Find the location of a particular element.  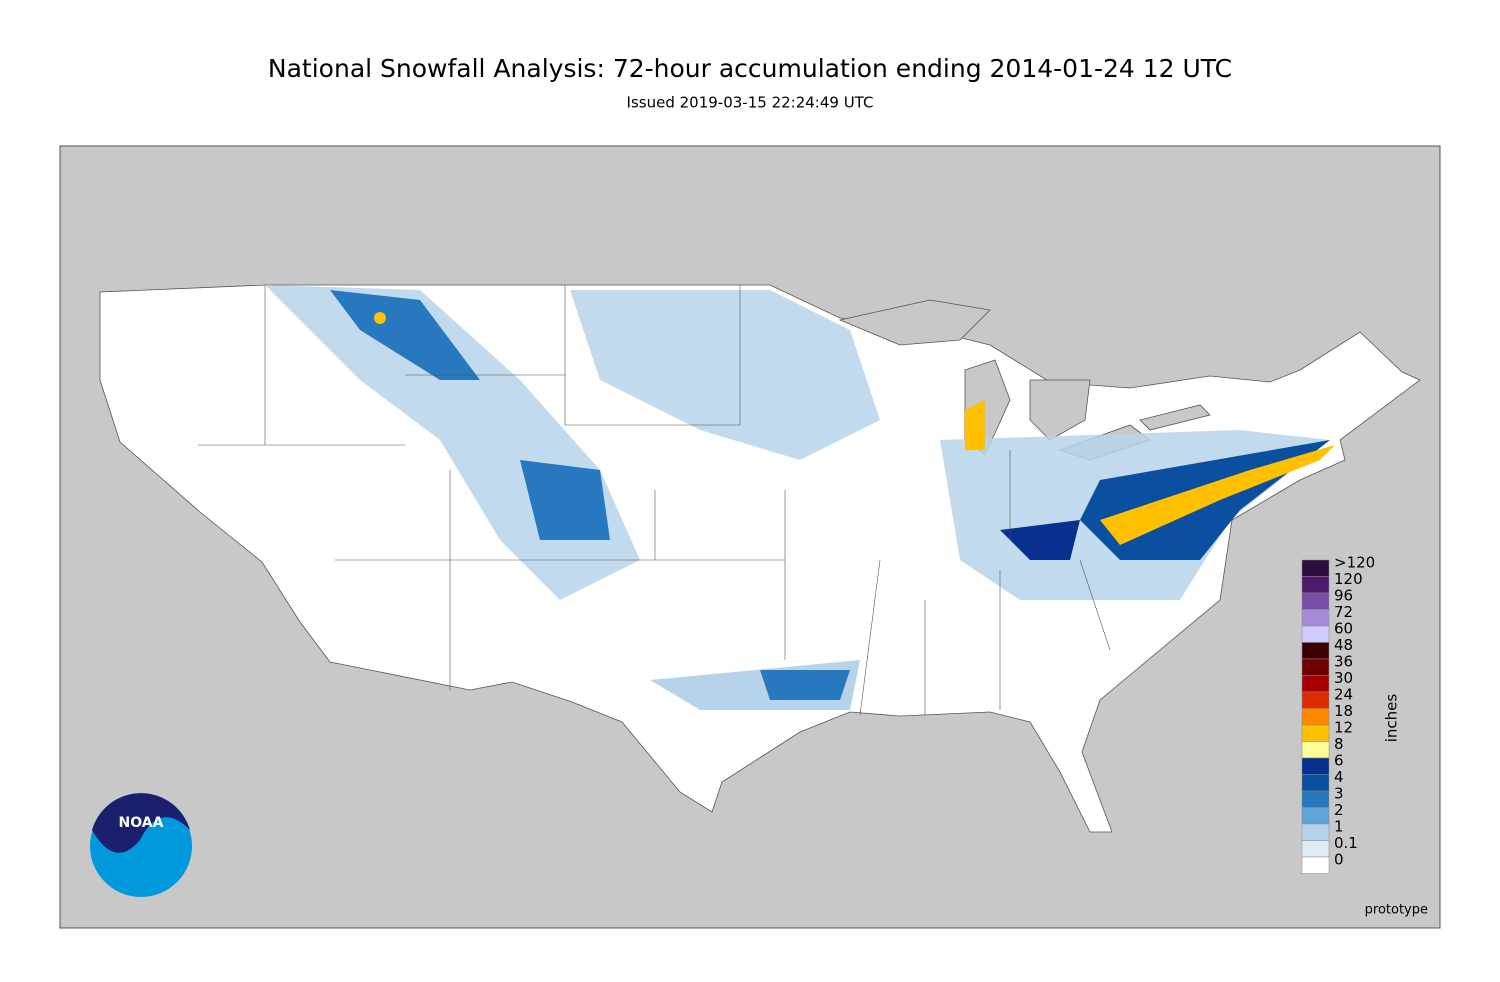

legend-label: 8 is located at coordinates (1339, 744).